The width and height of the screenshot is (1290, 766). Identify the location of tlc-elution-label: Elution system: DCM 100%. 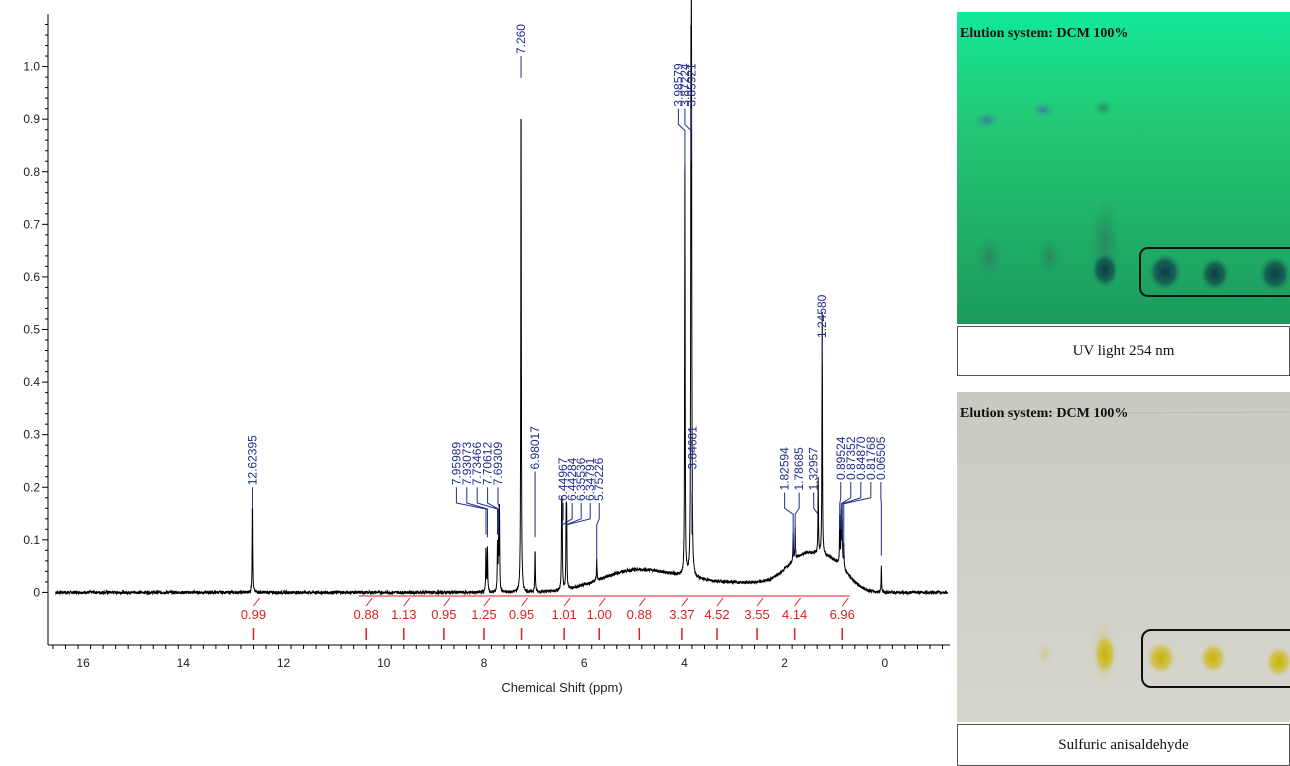
(1044, 33).